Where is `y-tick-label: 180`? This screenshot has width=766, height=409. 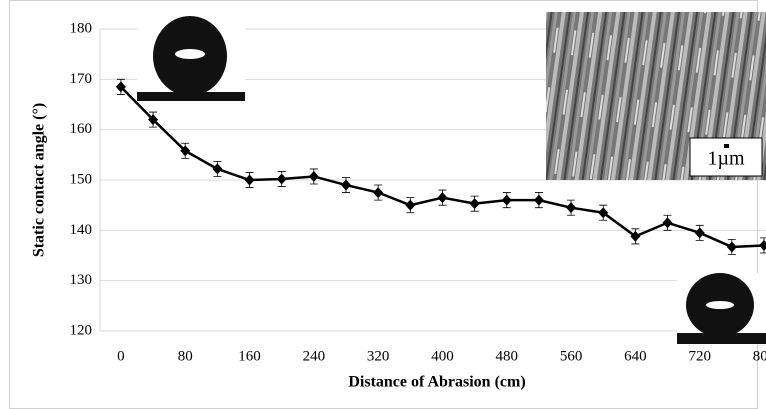 y-tick-label: 180 is located at coordinates (81, 28).